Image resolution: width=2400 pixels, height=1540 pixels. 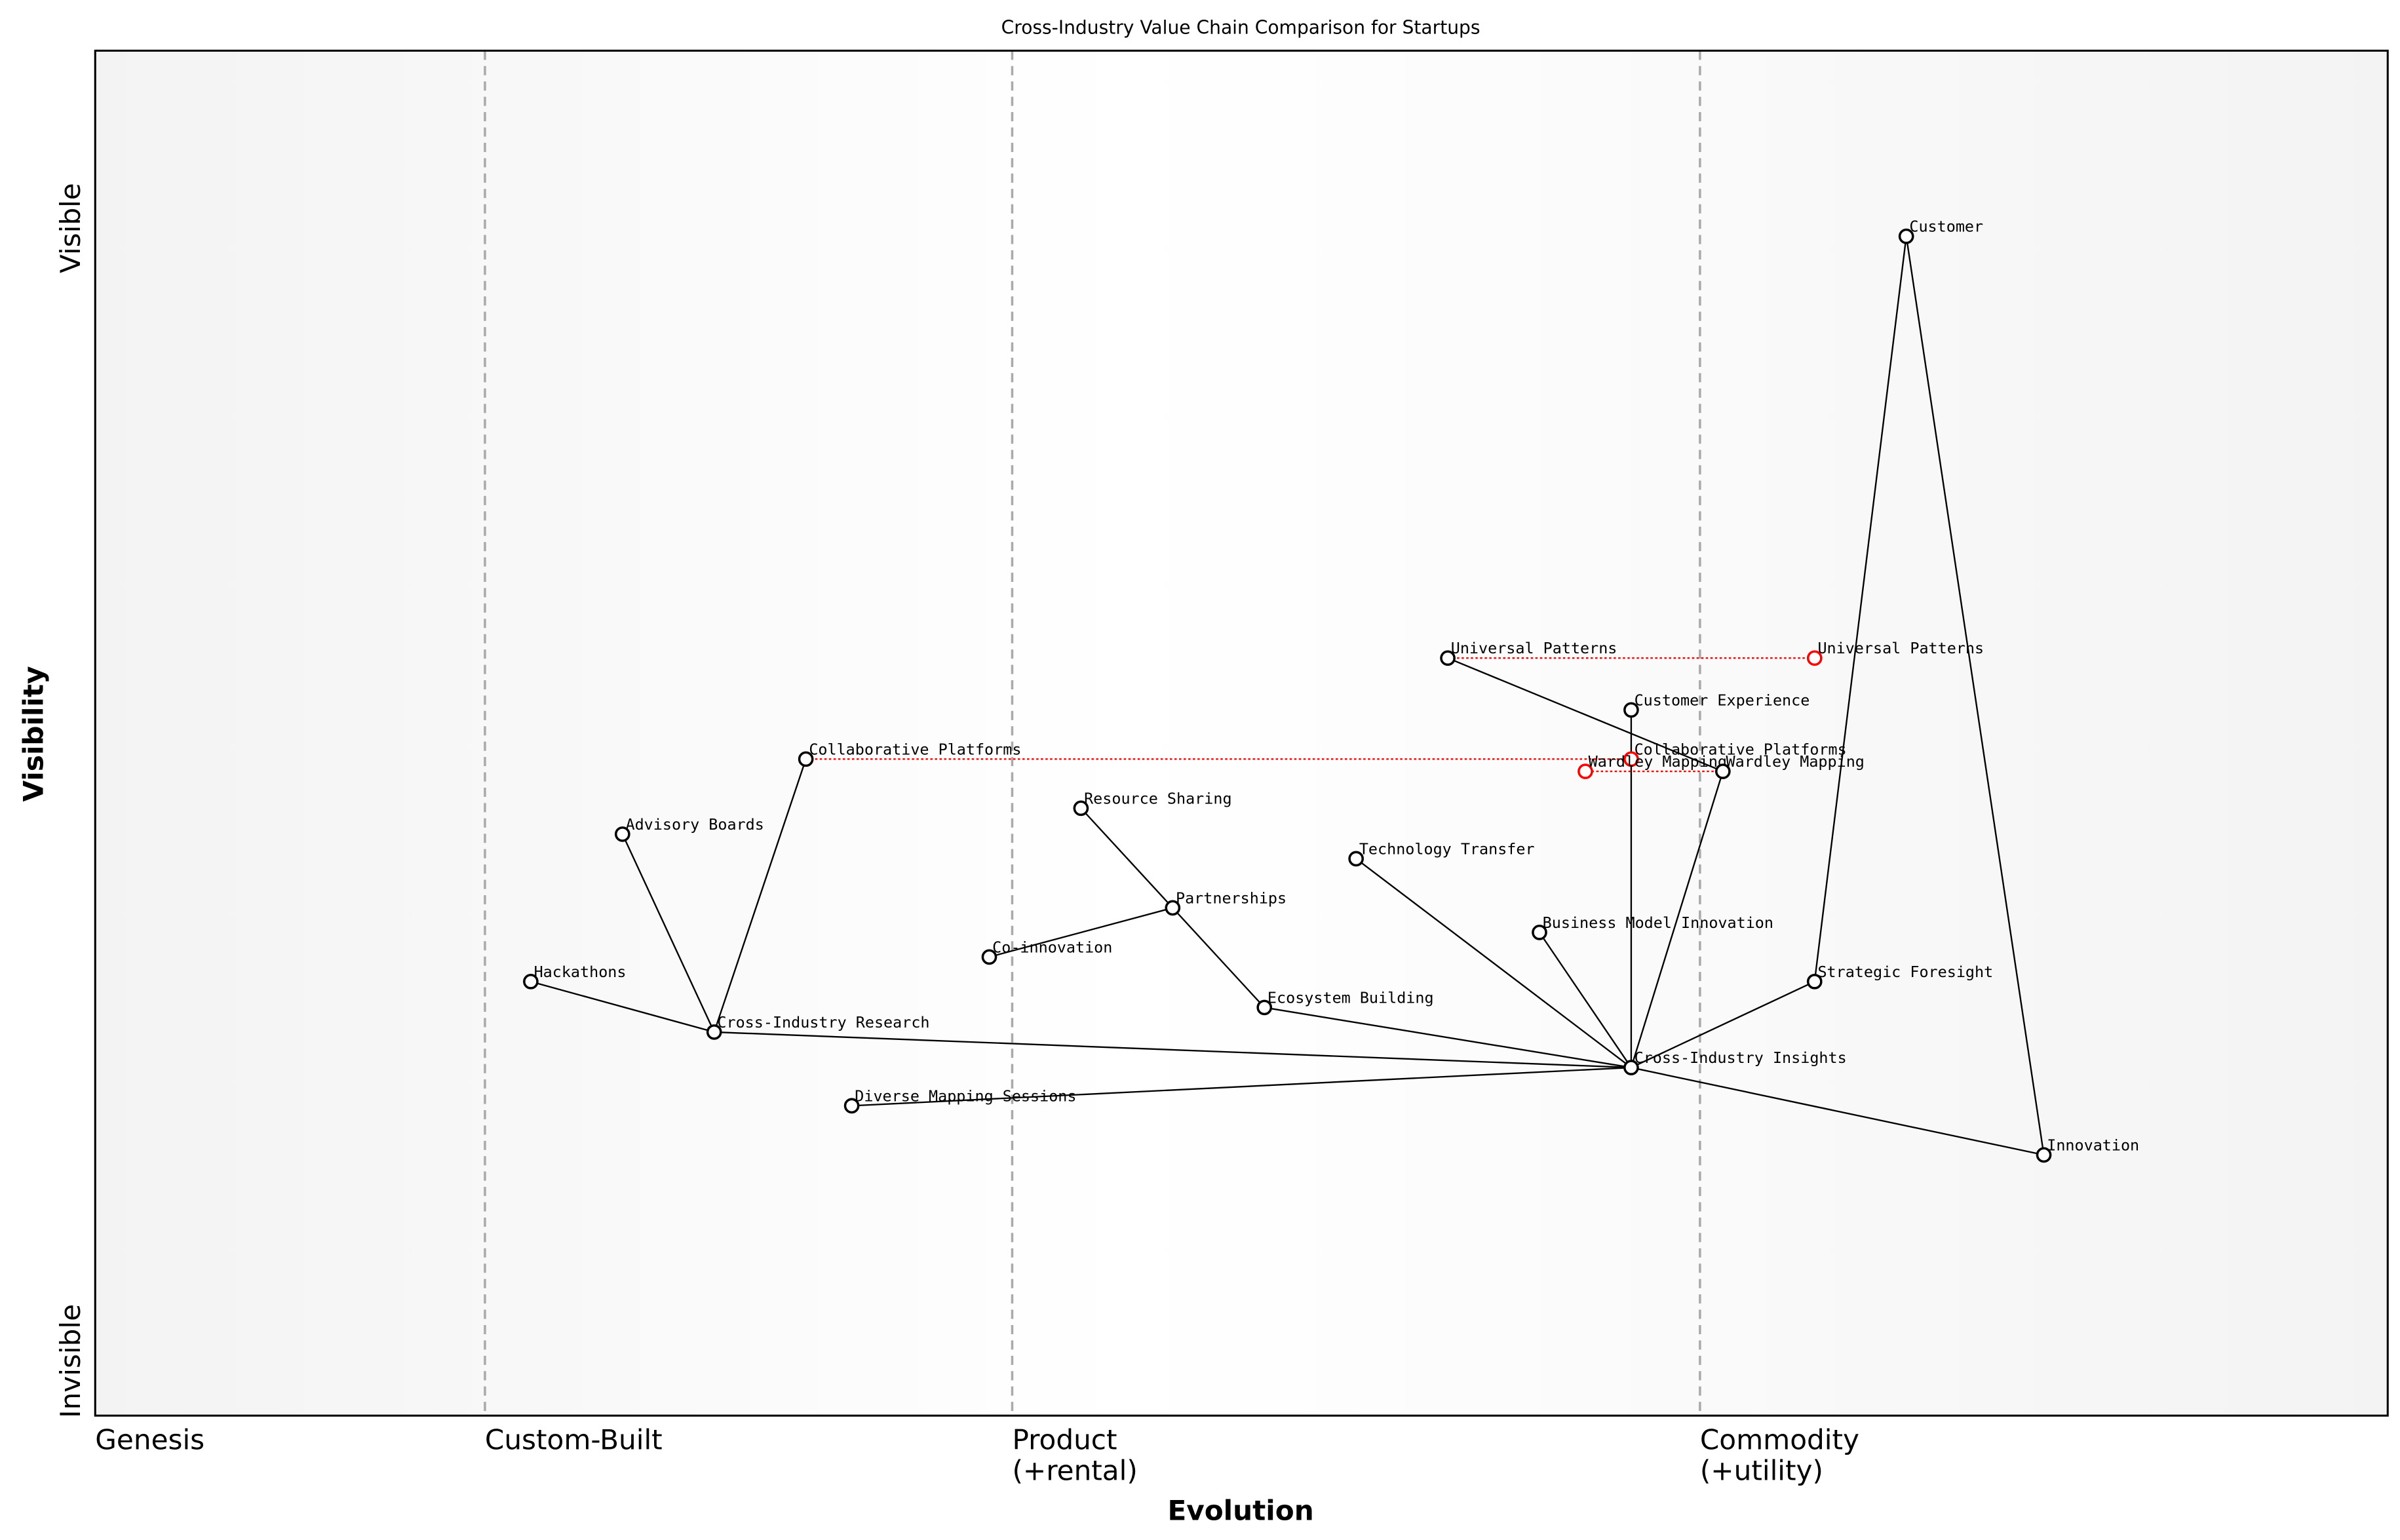 I want to click on evolved-component-label: Universal Patterns, so click(x=1900, y=648).